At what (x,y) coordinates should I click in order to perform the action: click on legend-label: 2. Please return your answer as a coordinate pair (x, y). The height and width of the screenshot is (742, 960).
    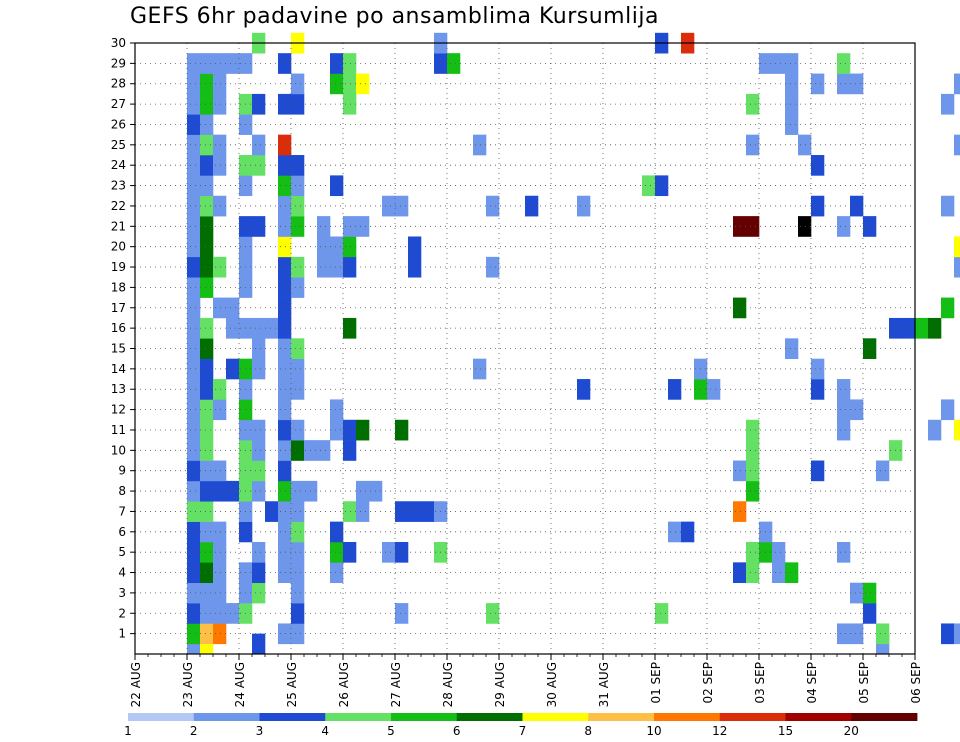
    Looking at the image, I should click on (194, 731).